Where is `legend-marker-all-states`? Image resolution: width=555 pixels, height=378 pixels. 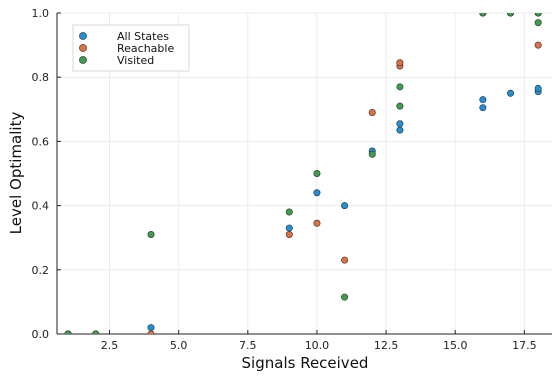
legend-marker-all-states is located at coordinates (83, 36).